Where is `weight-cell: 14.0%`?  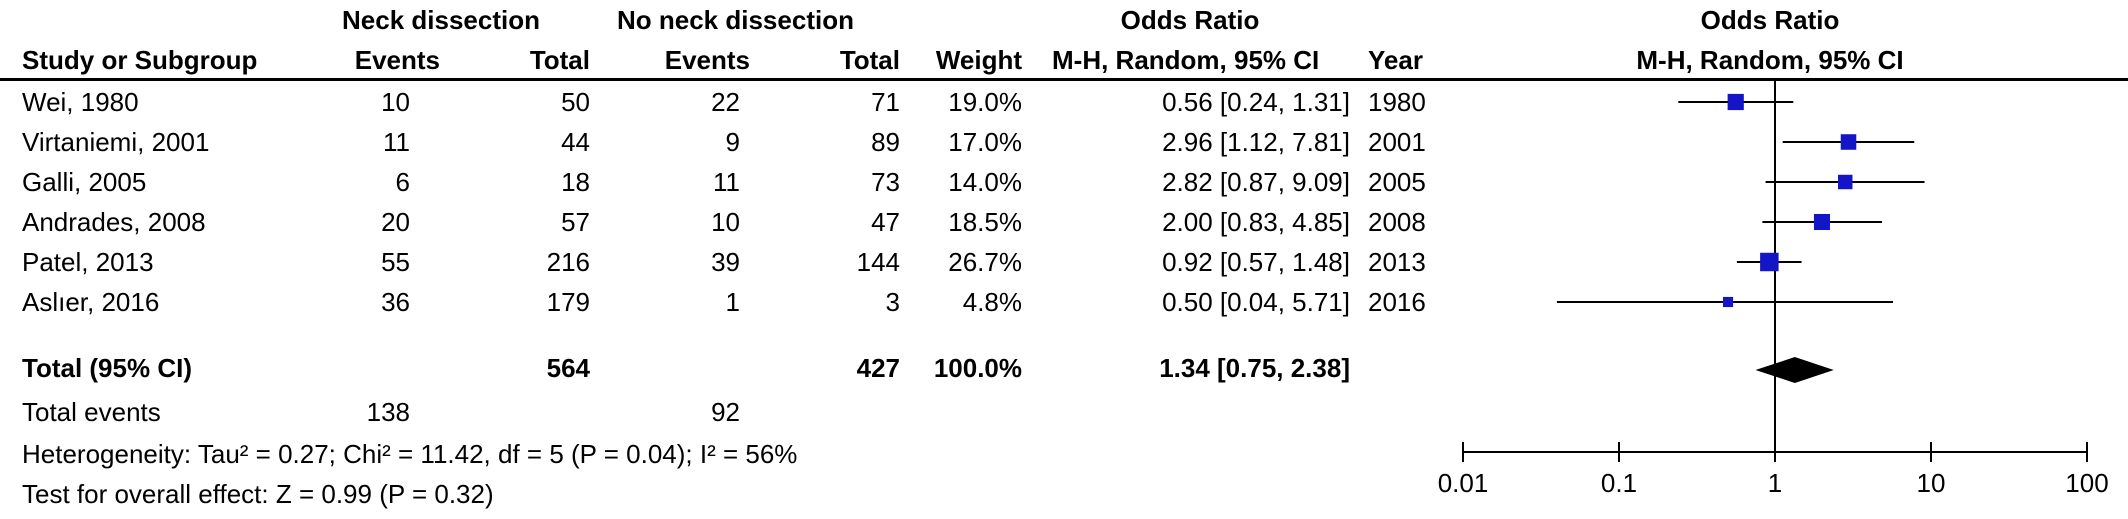
weight-cell: 14.0% is located at coordinates (985, 182).